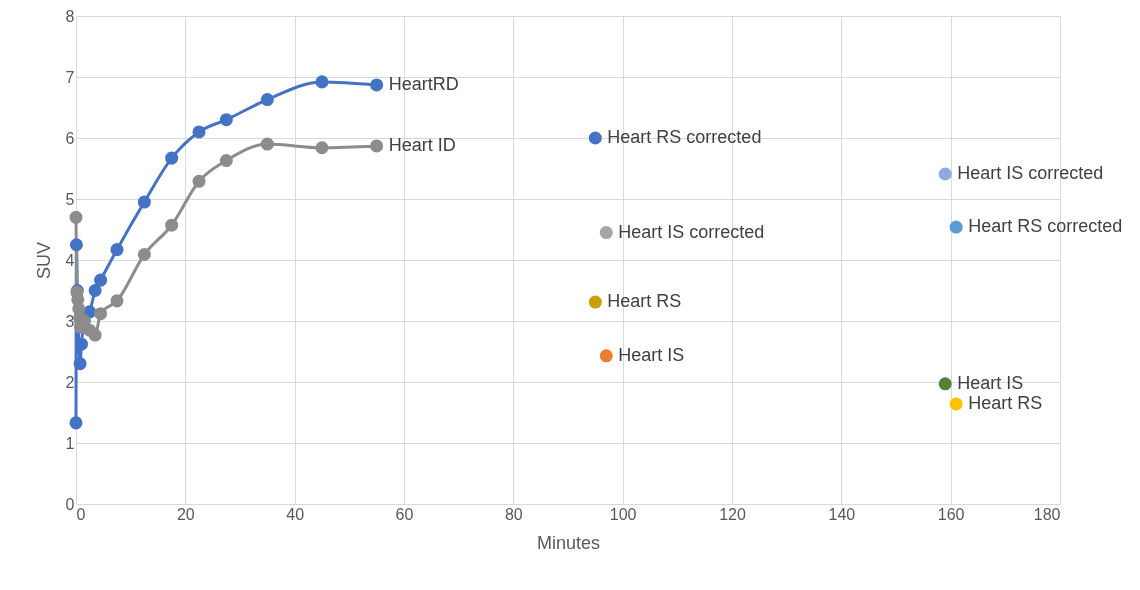  Describe the element at coordinates (70, 443) in the screenshot. I see `y-tick-label: 1` at that location.